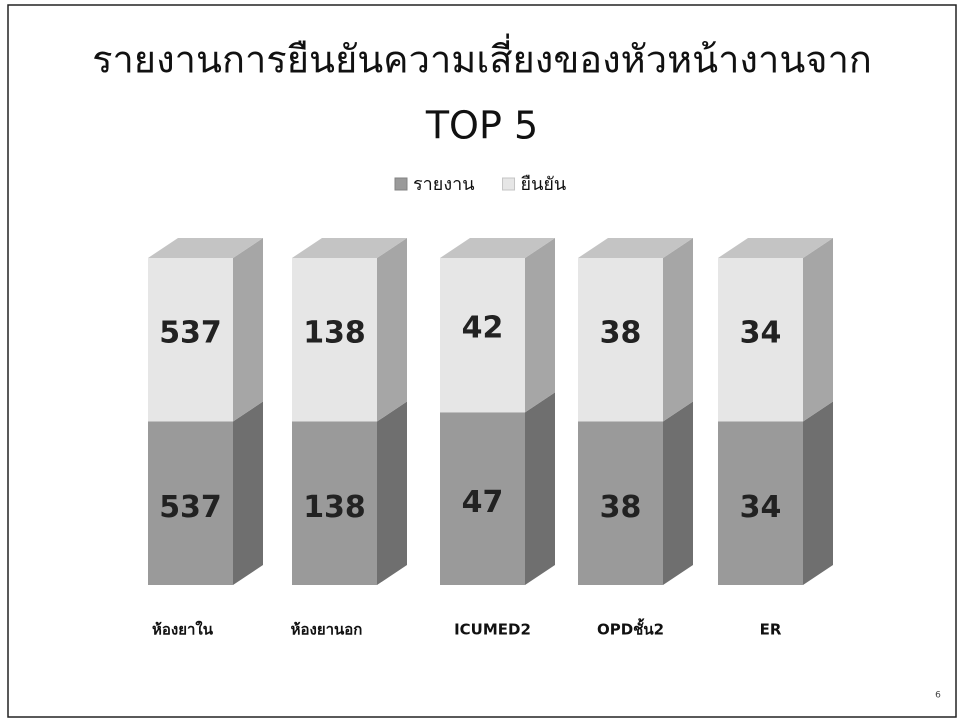 The width and height of the screenshot is (963, 727). What do you see at coordinates (492, 630) in the screenshot?
I see `x-tick-label: ICUMED2` at bounding box center [492, 630].